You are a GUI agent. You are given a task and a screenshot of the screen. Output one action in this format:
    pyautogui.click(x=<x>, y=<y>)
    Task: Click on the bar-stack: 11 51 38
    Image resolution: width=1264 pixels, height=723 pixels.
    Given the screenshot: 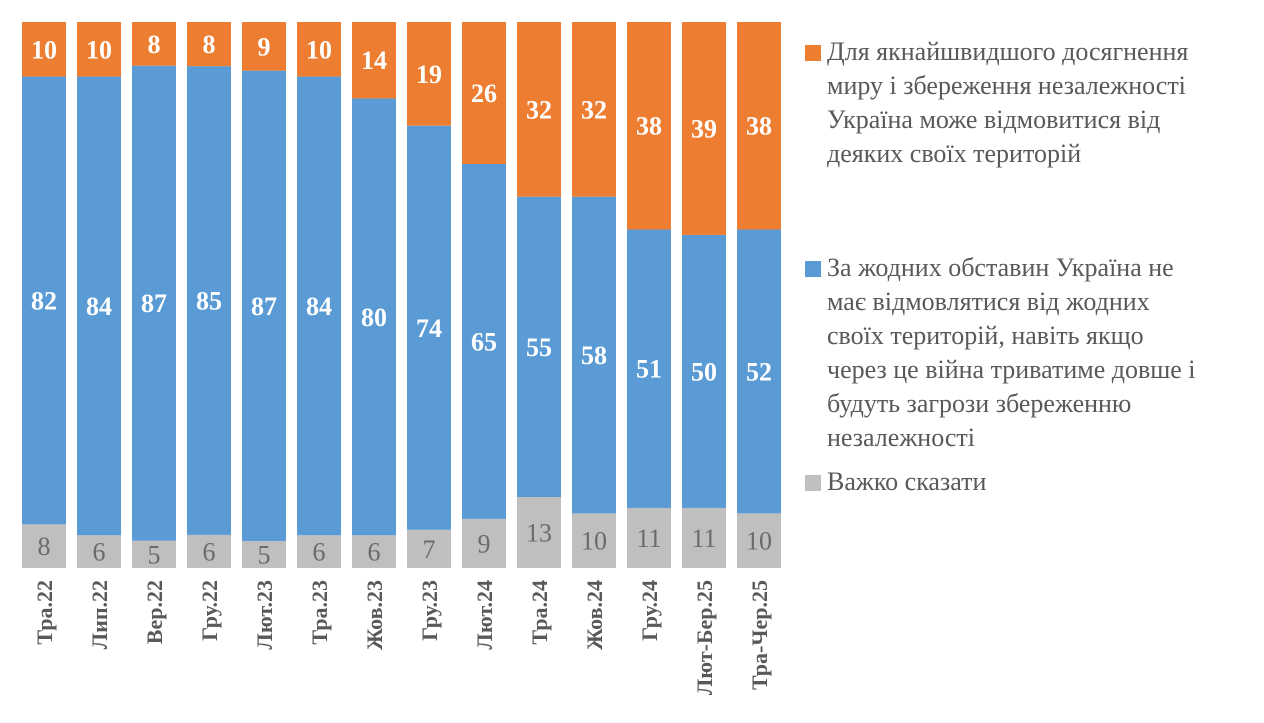 What is the action you would take?
    pyautogui.click(x=649, y=295)
    